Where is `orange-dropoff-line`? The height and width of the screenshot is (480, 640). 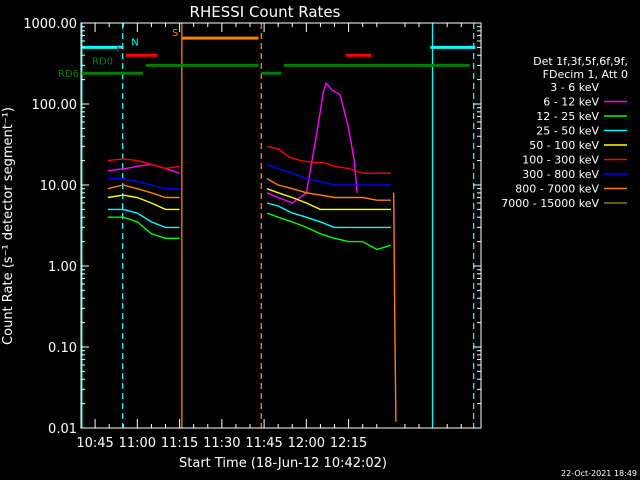
orange-dropoff-line is located at coordinates (395, 307).